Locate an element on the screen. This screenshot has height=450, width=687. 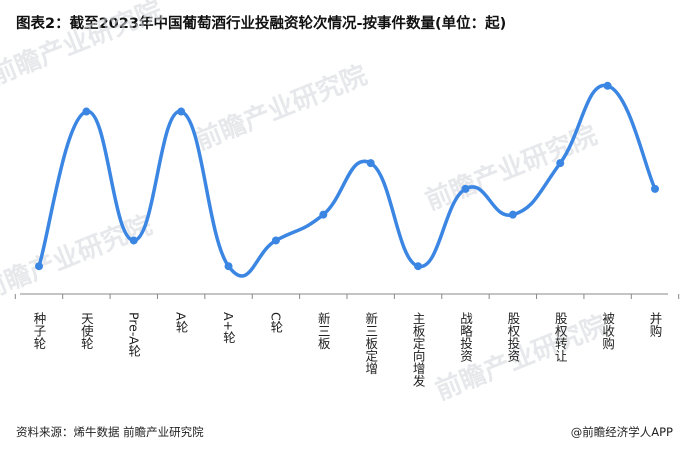
chart-title: 图表2：截至2023年中国葡萄酒行业投融资轮次情况-按事件数量(单位：起) is located at coordinates (261, 24).